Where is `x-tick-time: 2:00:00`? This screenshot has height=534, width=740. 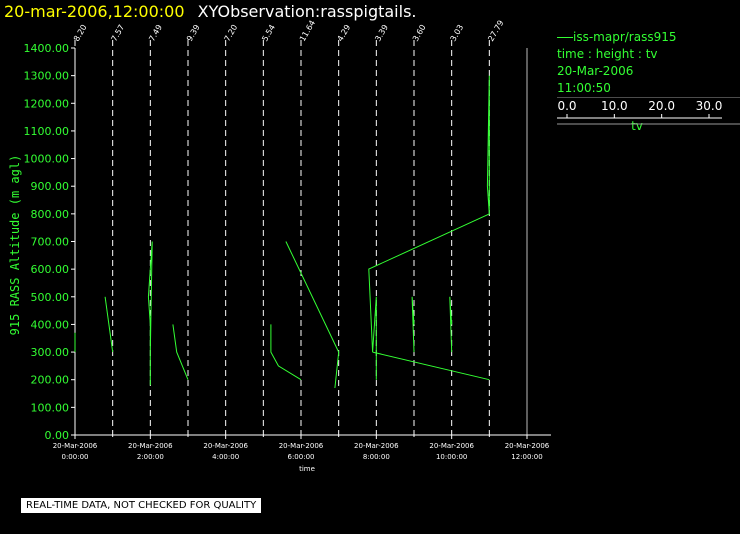 x-tick-time: 2:00:00 is located at coordinates (150, 457).